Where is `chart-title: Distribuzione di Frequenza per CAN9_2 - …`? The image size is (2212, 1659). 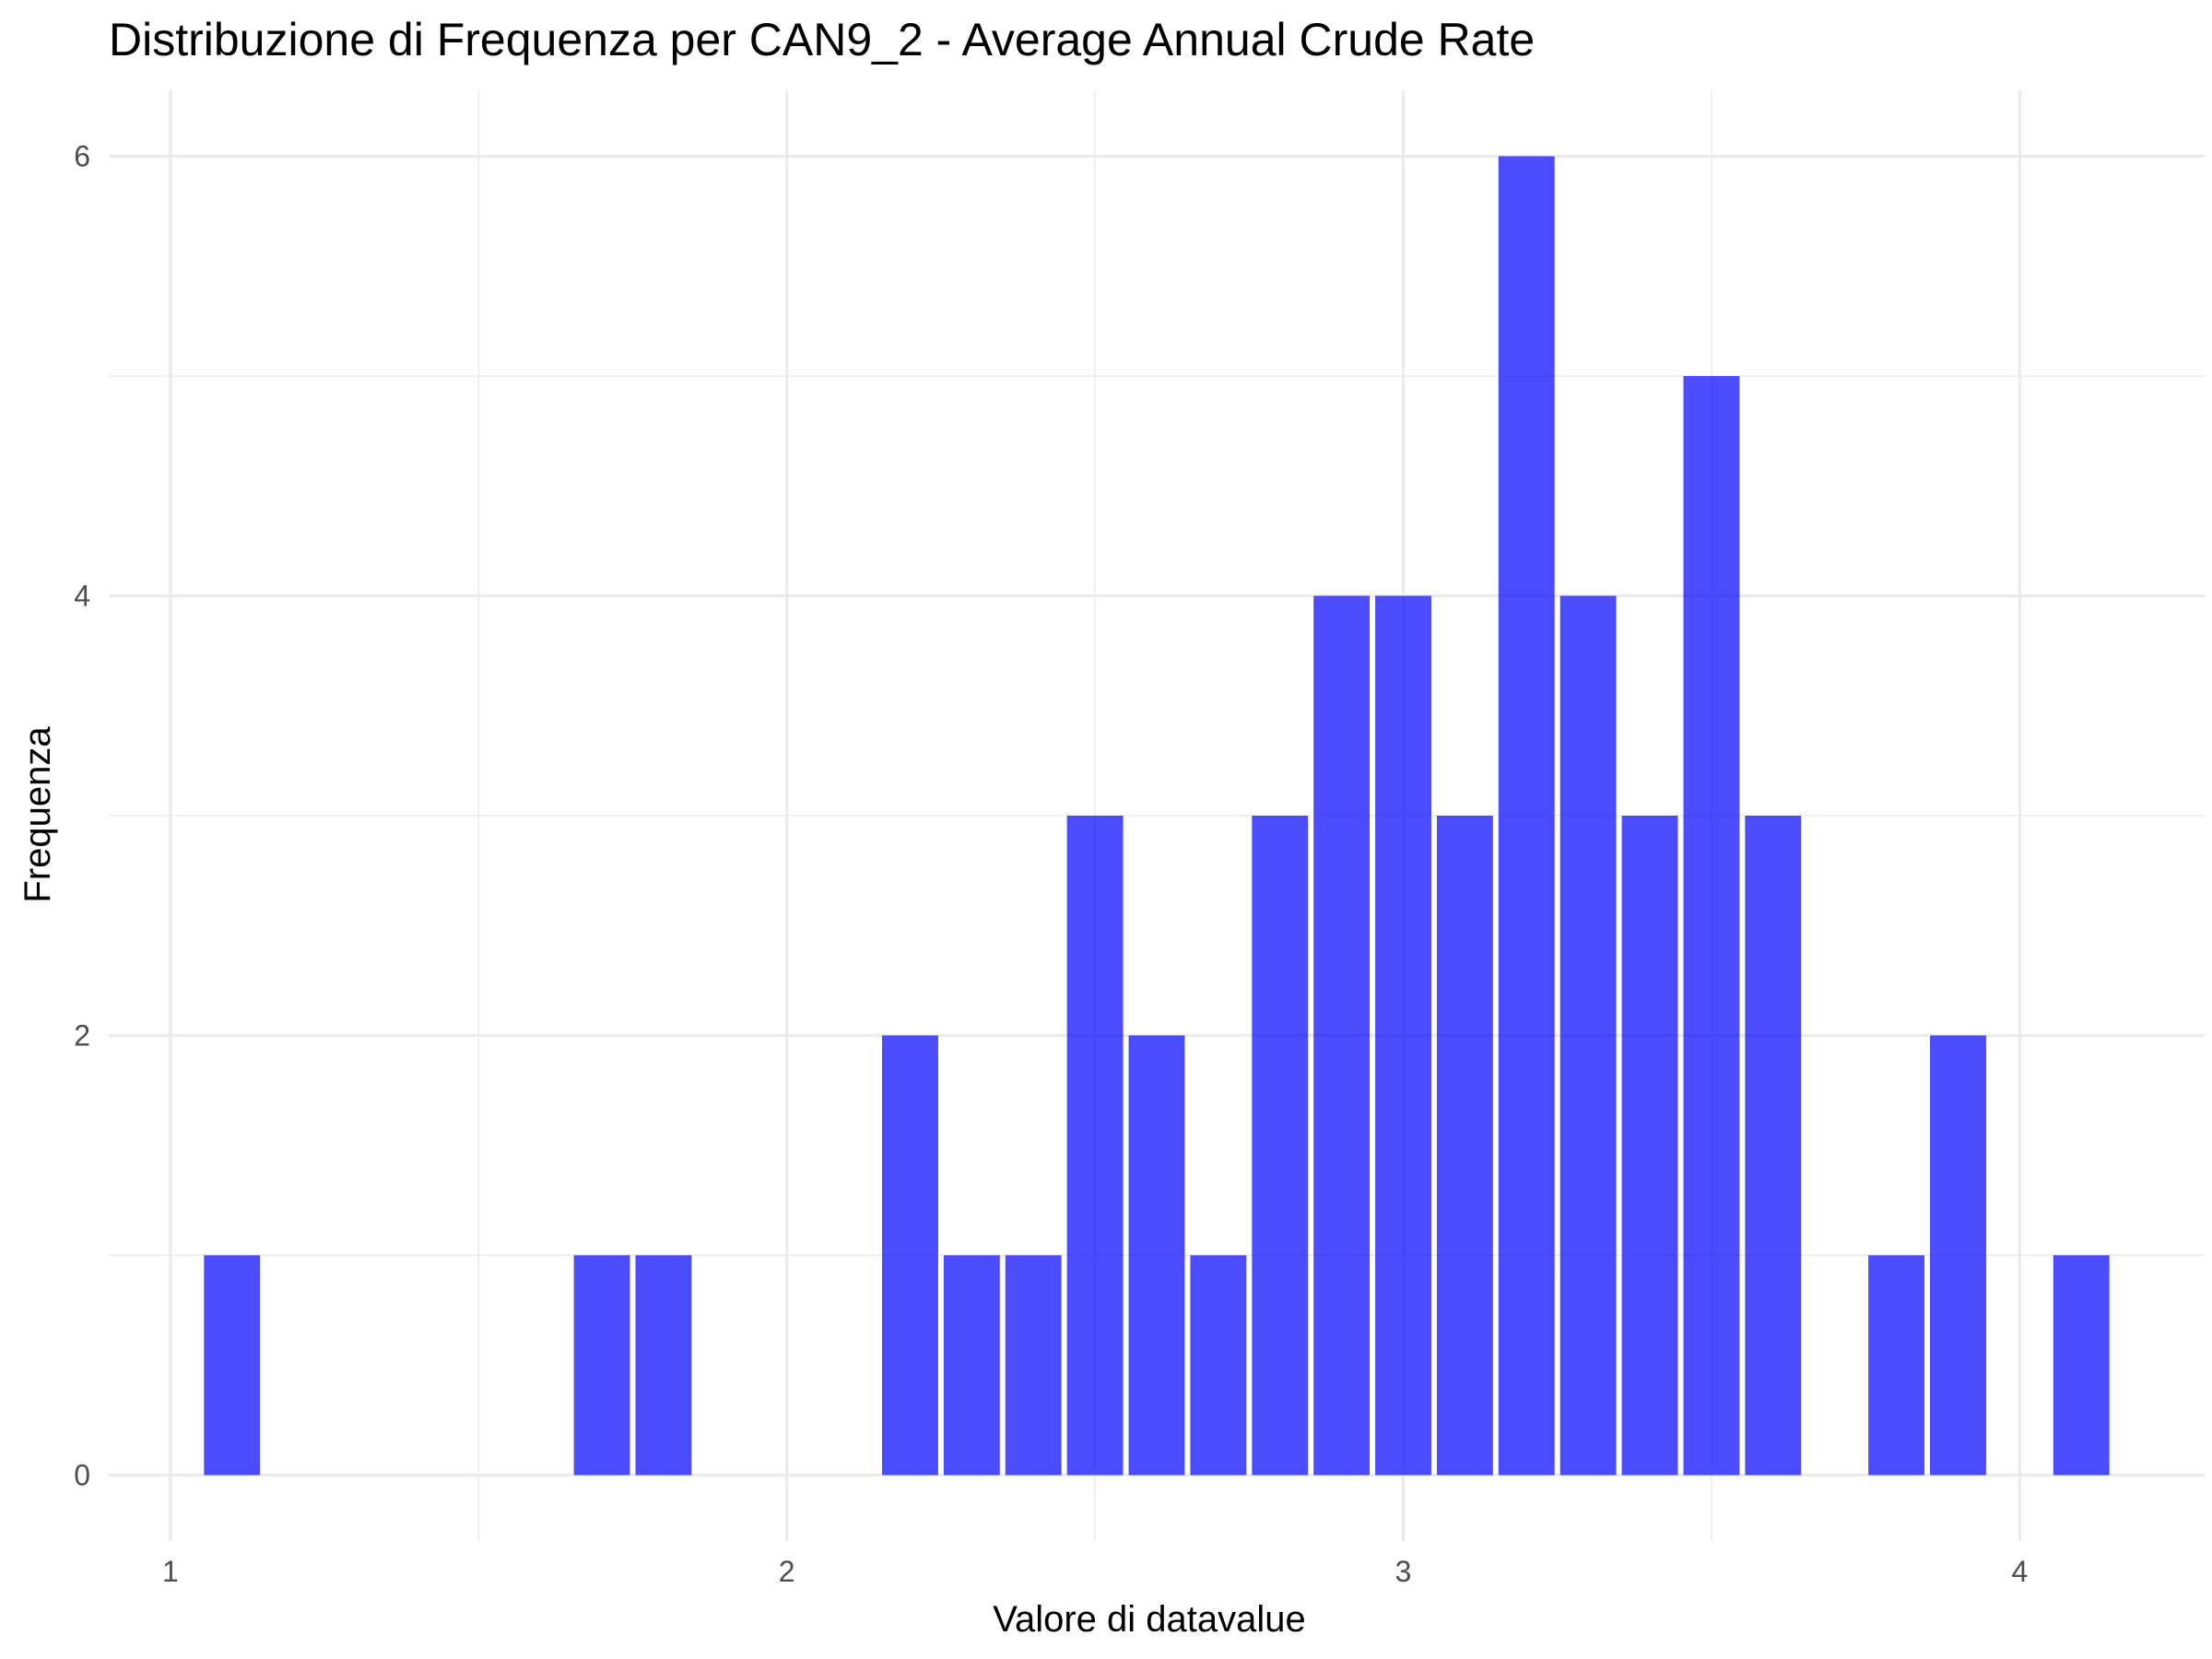
chart-title: Distribuzione di Frequenza per CAN9_2 - … is located at coordinates (822, 39).